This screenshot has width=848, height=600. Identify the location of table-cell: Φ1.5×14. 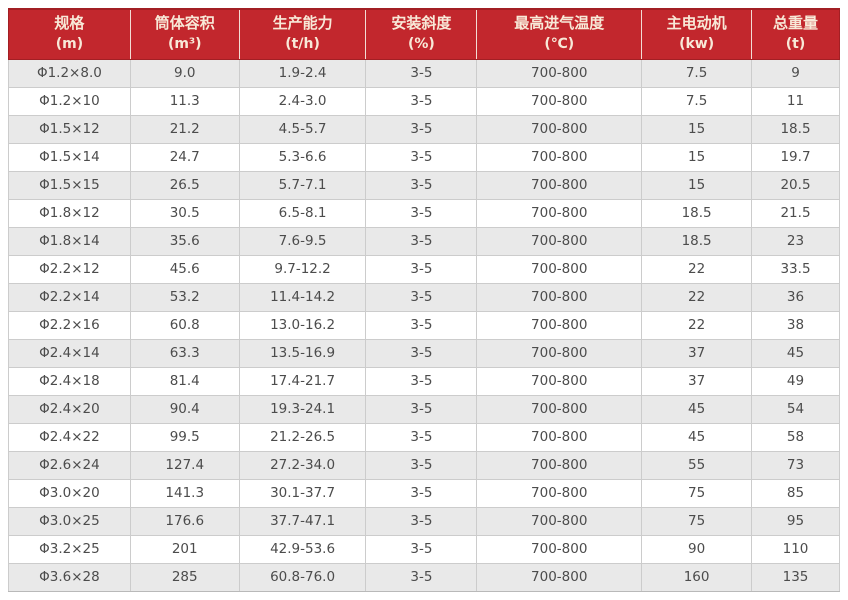
(69, 157).